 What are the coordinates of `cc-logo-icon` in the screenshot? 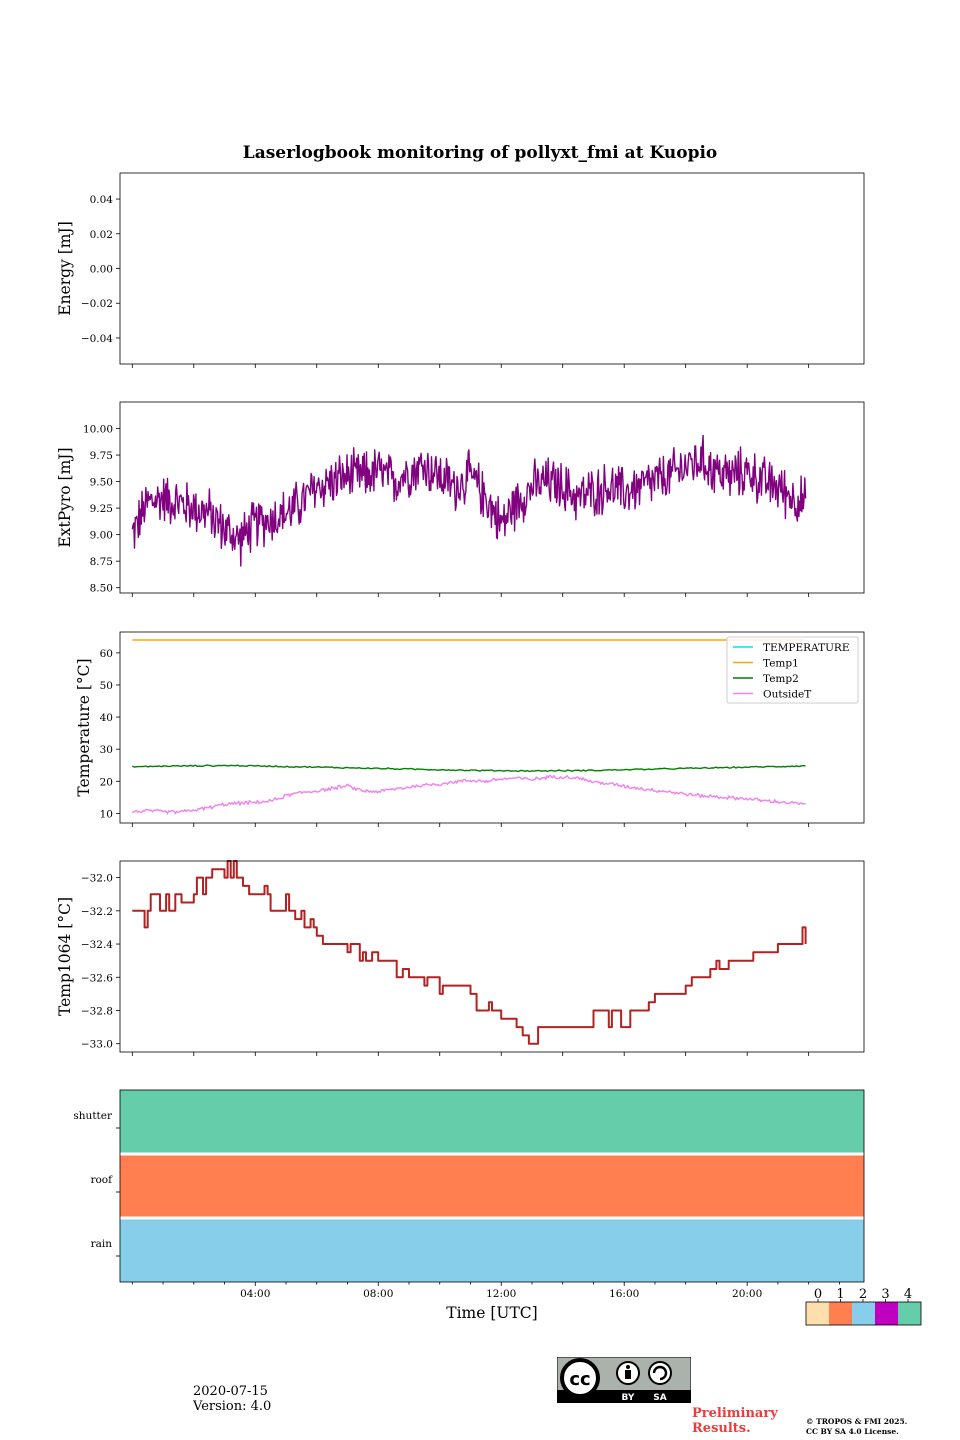 It's located at (580, 1378).